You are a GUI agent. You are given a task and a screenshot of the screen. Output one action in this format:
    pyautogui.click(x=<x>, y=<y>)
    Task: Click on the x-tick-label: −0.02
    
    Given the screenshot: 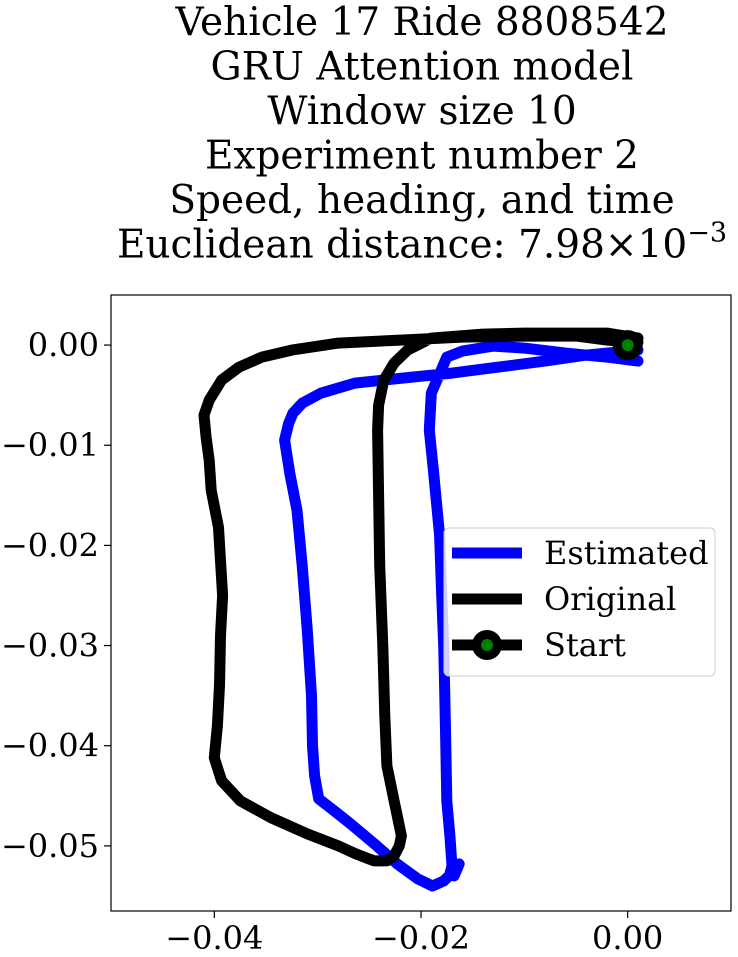 What is the action you would take?
    pyautogui.click(x=421, y=938)
    